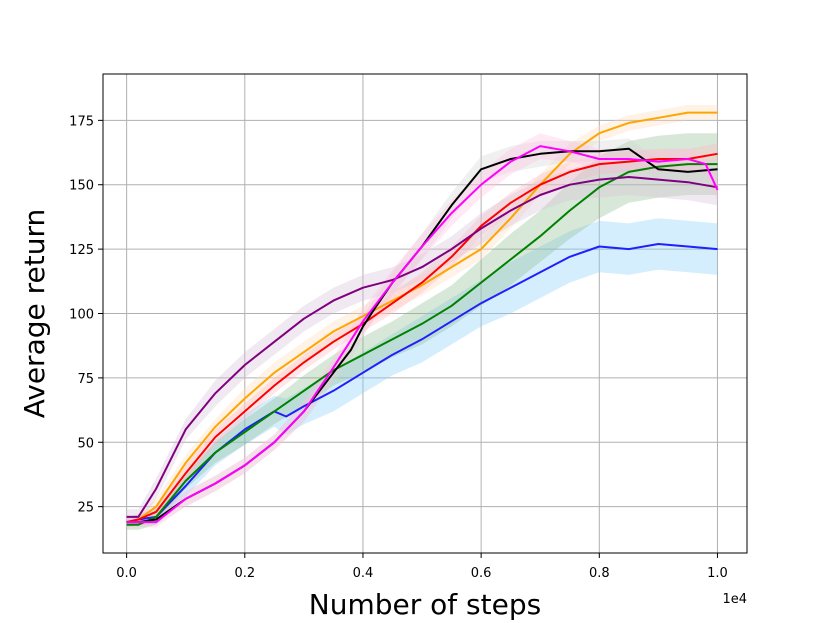 The image size is (830, 623). I want to click on x-tick-label: 0.6, so click(481, 573).